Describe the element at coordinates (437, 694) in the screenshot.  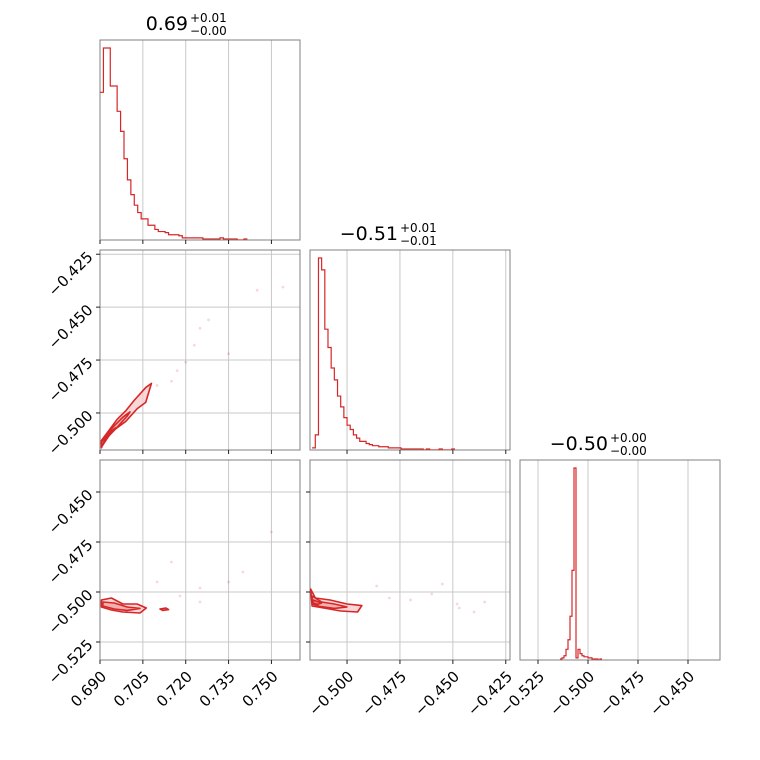
I see `x-tick-label-1-2: −0.450` at that location.